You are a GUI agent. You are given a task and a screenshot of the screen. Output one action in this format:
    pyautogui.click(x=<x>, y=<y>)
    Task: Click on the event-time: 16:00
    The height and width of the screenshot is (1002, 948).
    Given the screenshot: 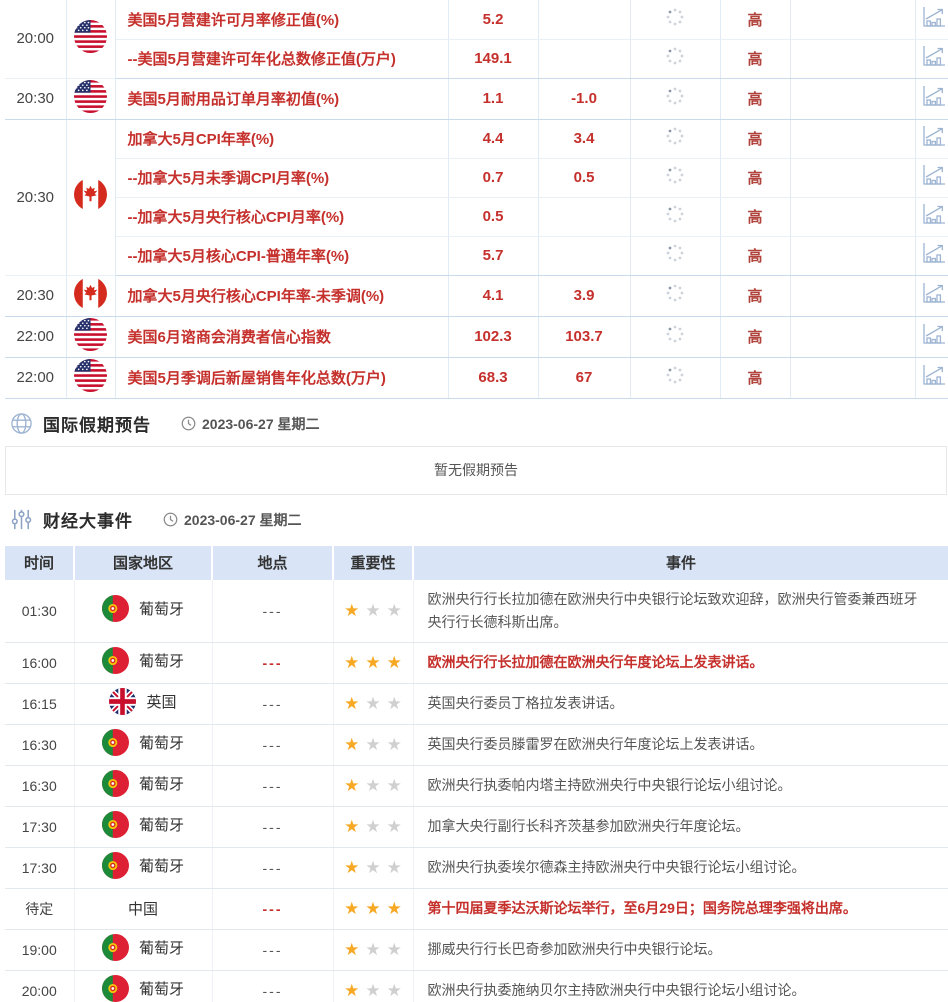 What is the action you would take?
    pyautogui.click(x=40, y=663)
    